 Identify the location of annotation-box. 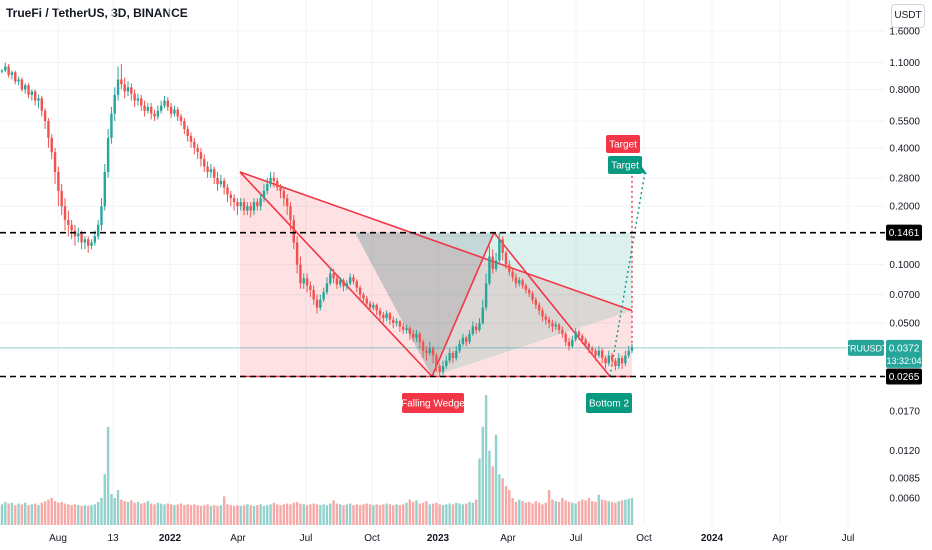
(625, 165).